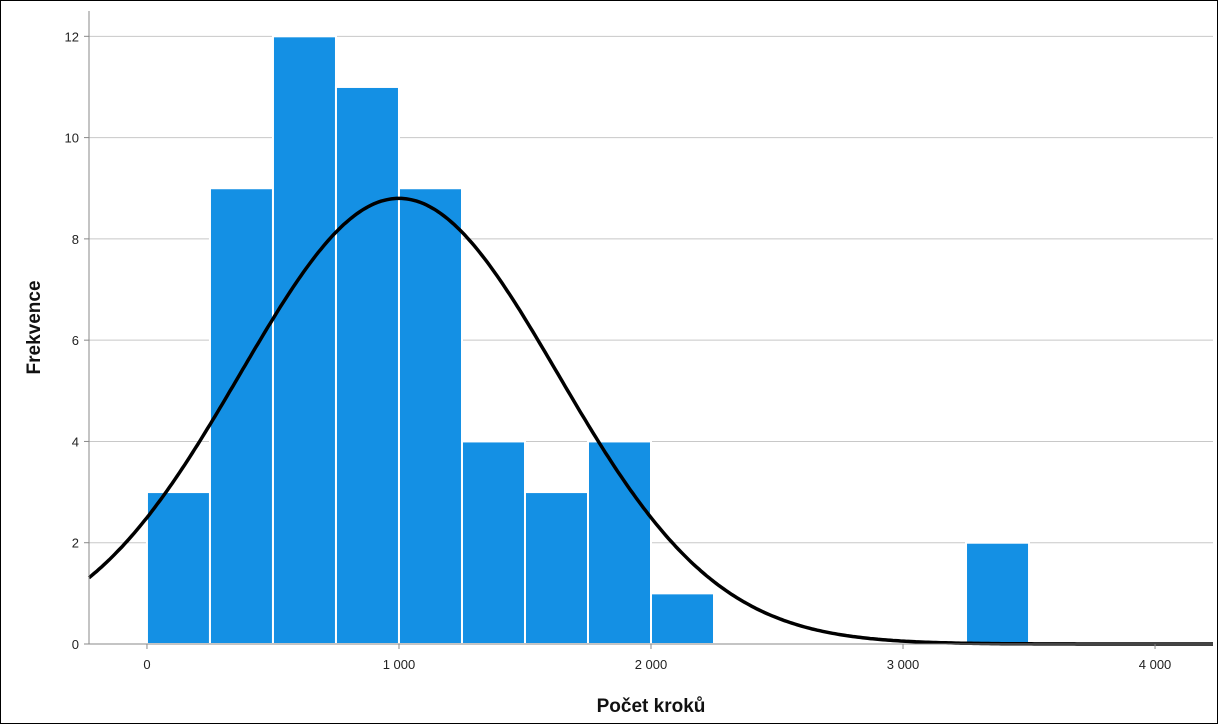 The width and height of the screenshot is (1218, 724). I want to click on y-tick-labels: 0 2 4 6 8 10 12, so click(77, 340).